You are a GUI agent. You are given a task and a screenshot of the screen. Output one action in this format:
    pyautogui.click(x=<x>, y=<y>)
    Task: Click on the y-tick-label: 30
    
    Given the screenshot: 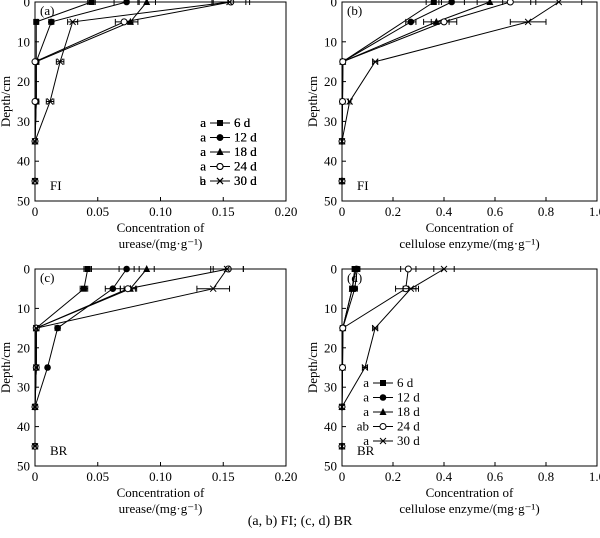 What is the action you would take?
    pyautogui.click(x=23, y=121)
    